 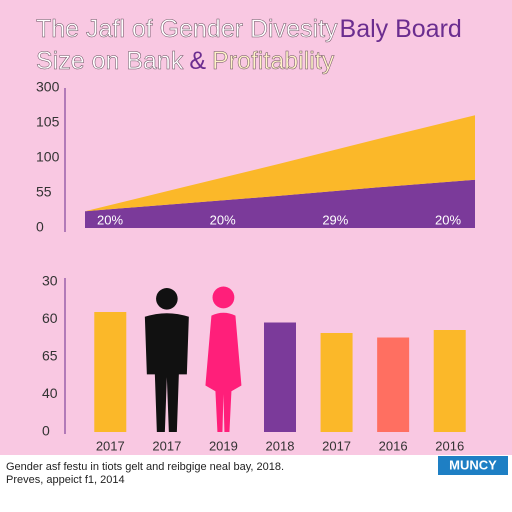 What do you see at coordinates (280, 445) in the screenshot?
I see `x-tick-label: 2018` at bounding box center [280, 445].